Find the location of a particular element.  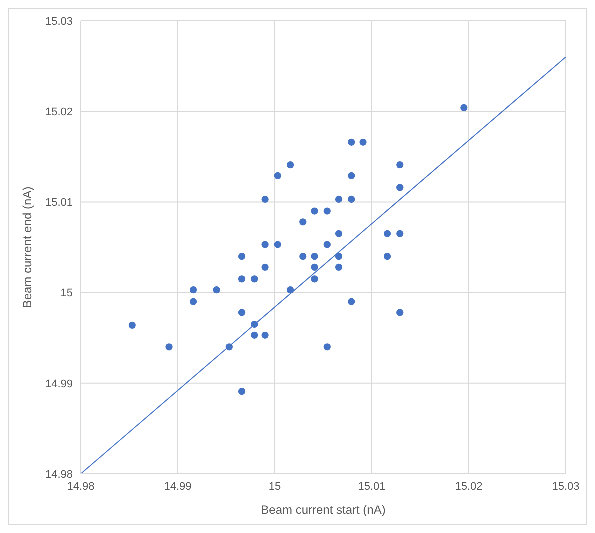

x-tick-label: 15.03 is located at coordinates (566, 486).